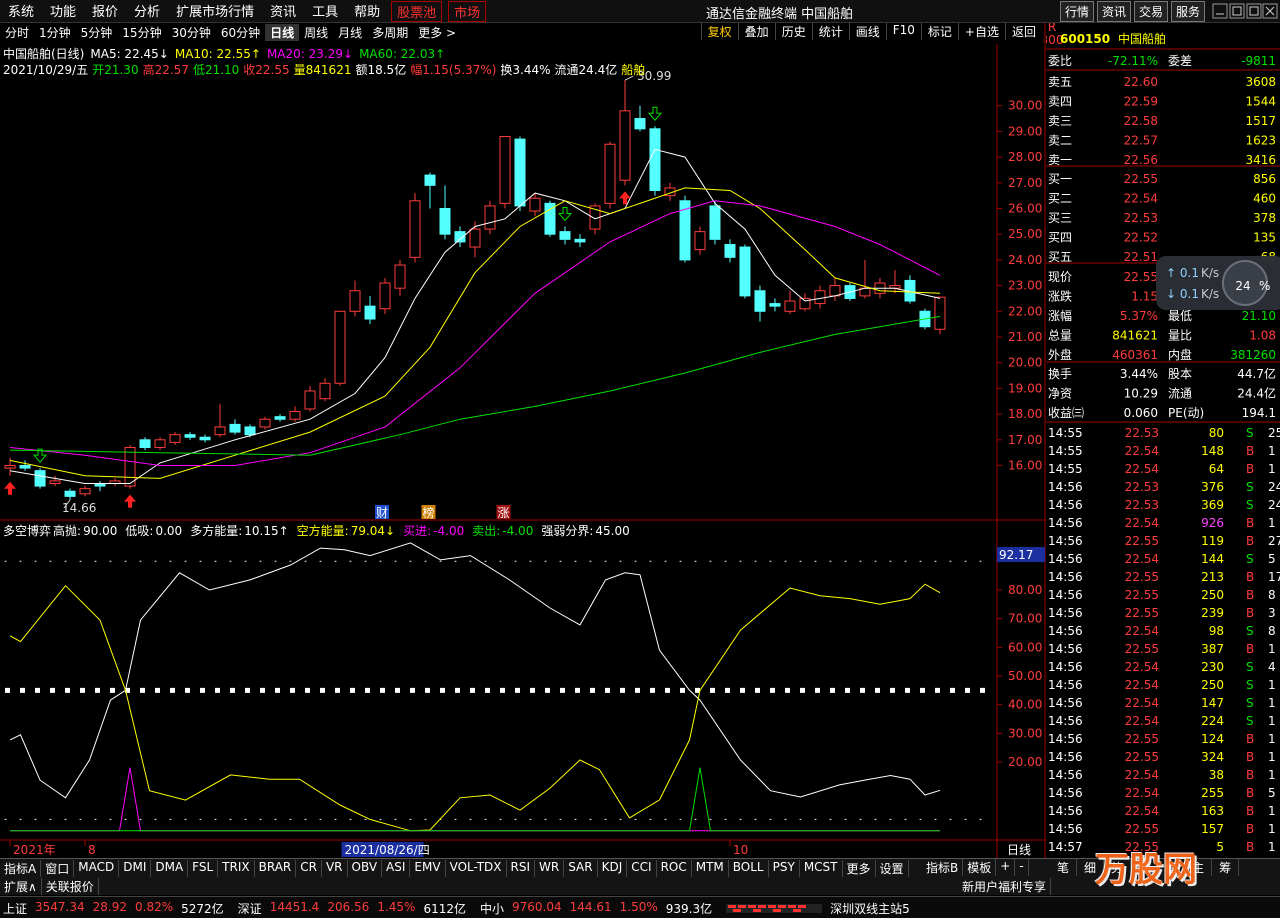 The image size is (1280, 918). Describe the element at coordinates (70, 886) in the screenshot. I see `tab: 关联报价` at that location.